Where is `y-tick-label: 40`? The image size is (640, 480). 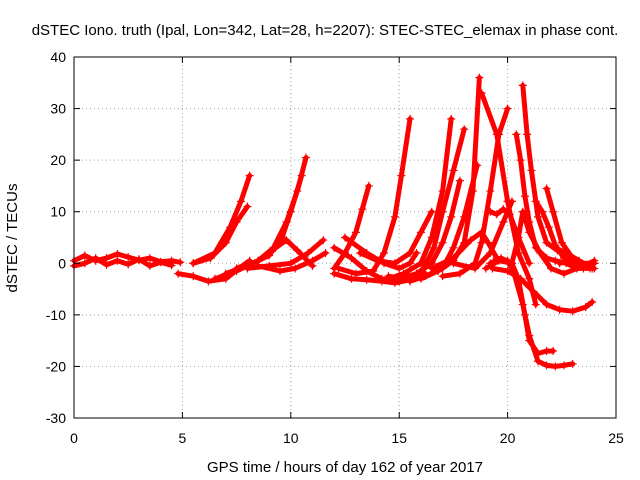 y-tick-label: 40 is located at coordinates (58, 57).